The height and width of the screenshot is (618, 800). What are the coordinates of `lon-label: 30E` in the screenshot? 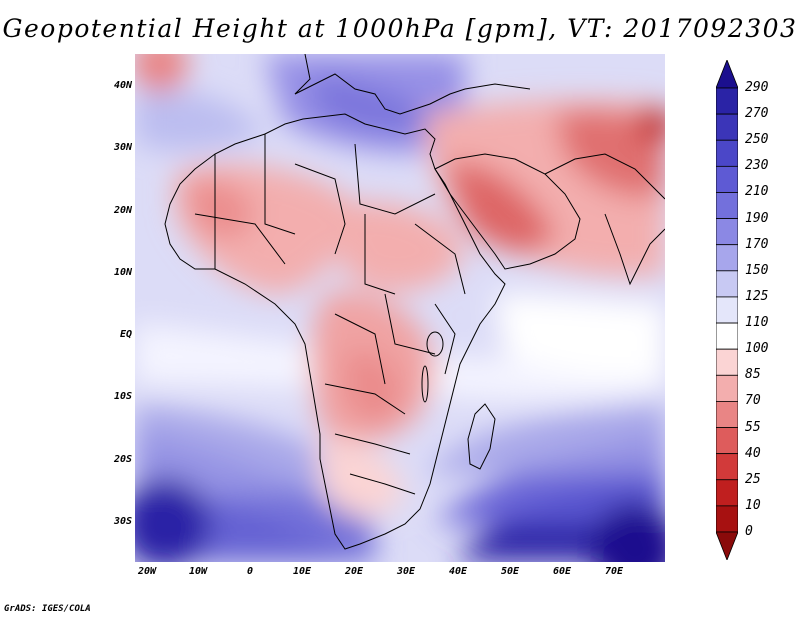 It's located at (406, 571).